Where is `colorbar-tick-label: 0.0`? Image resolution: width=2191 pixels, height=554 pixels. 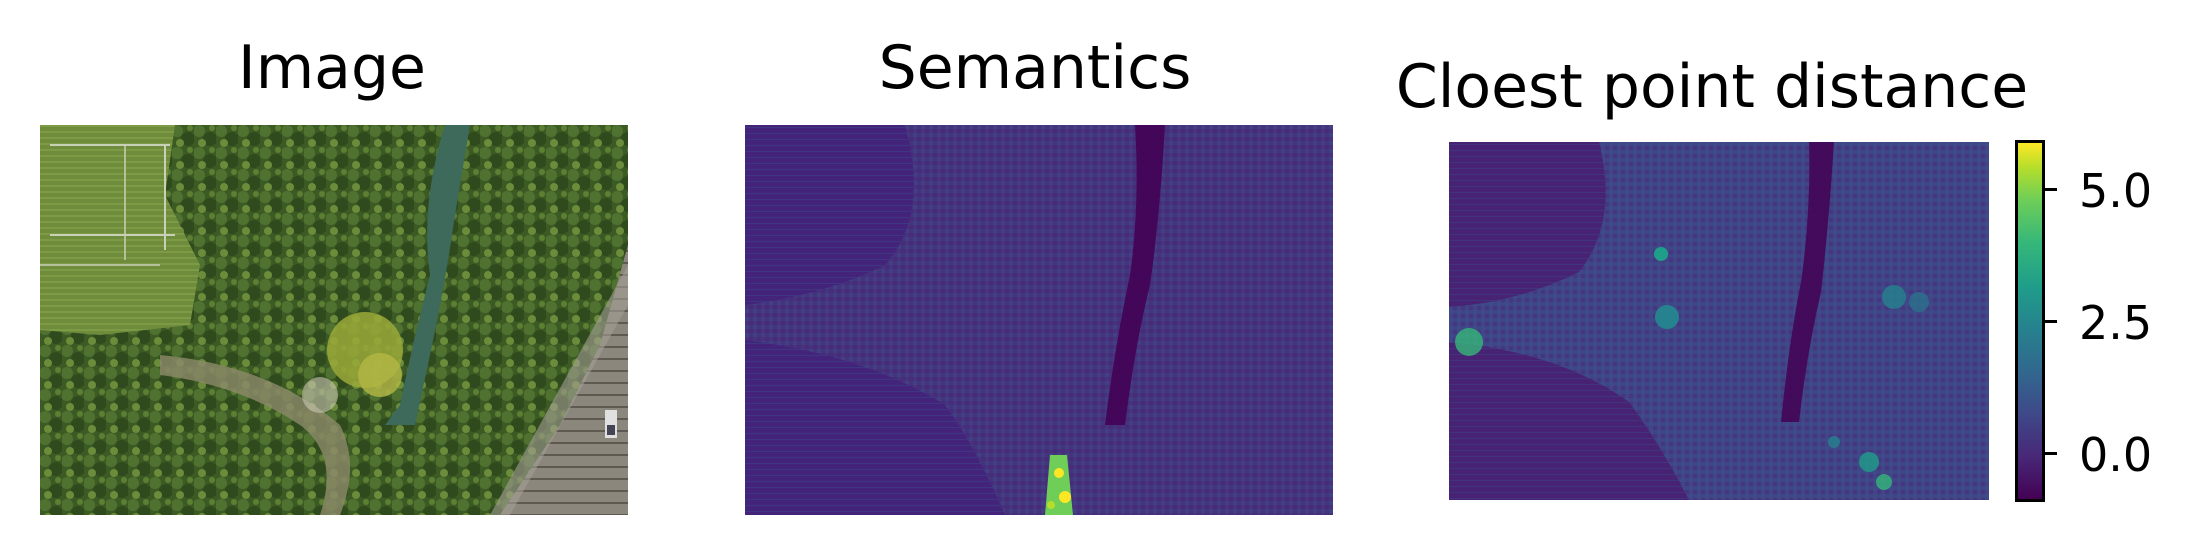 colorbar-tick-label: 0.0 is located at coordinates (2116, 455).